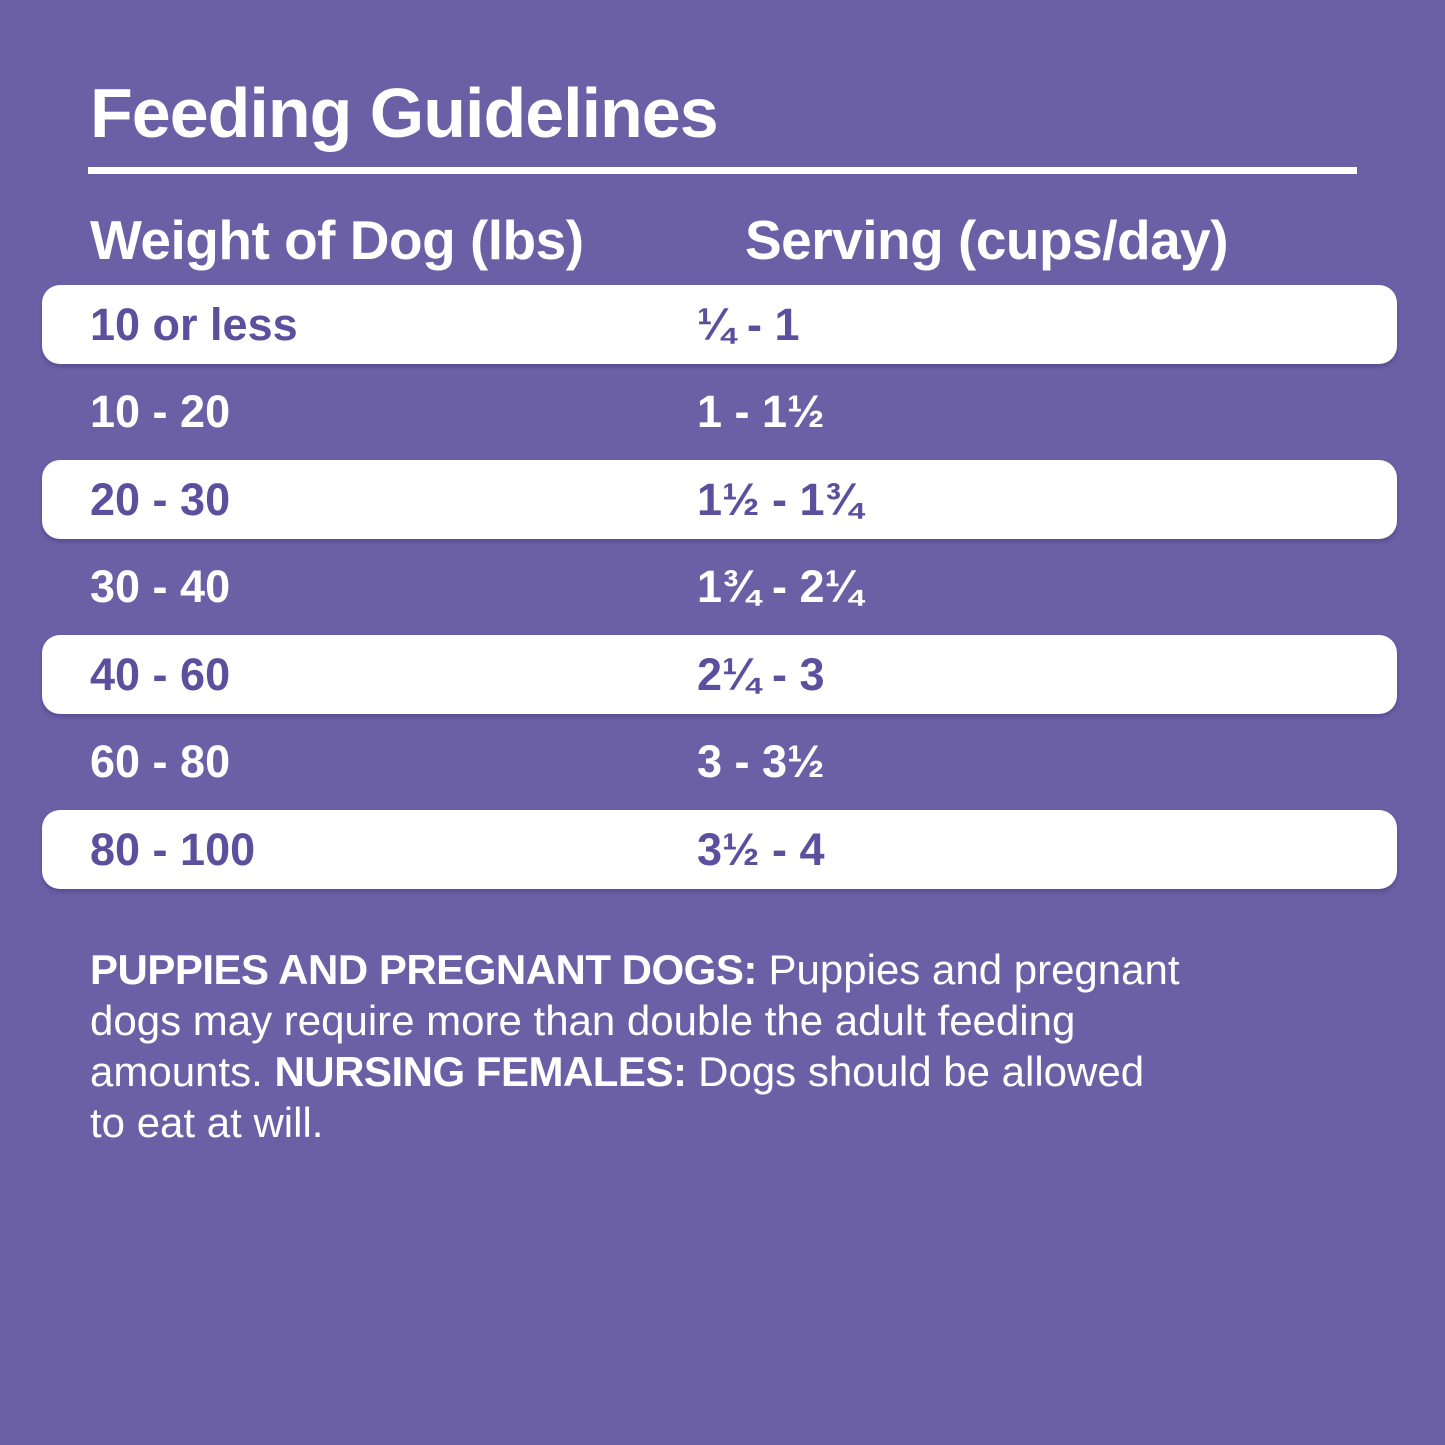  I want to click on table-row: 20 - 30 1½ - 1¾, so click(719, 499).